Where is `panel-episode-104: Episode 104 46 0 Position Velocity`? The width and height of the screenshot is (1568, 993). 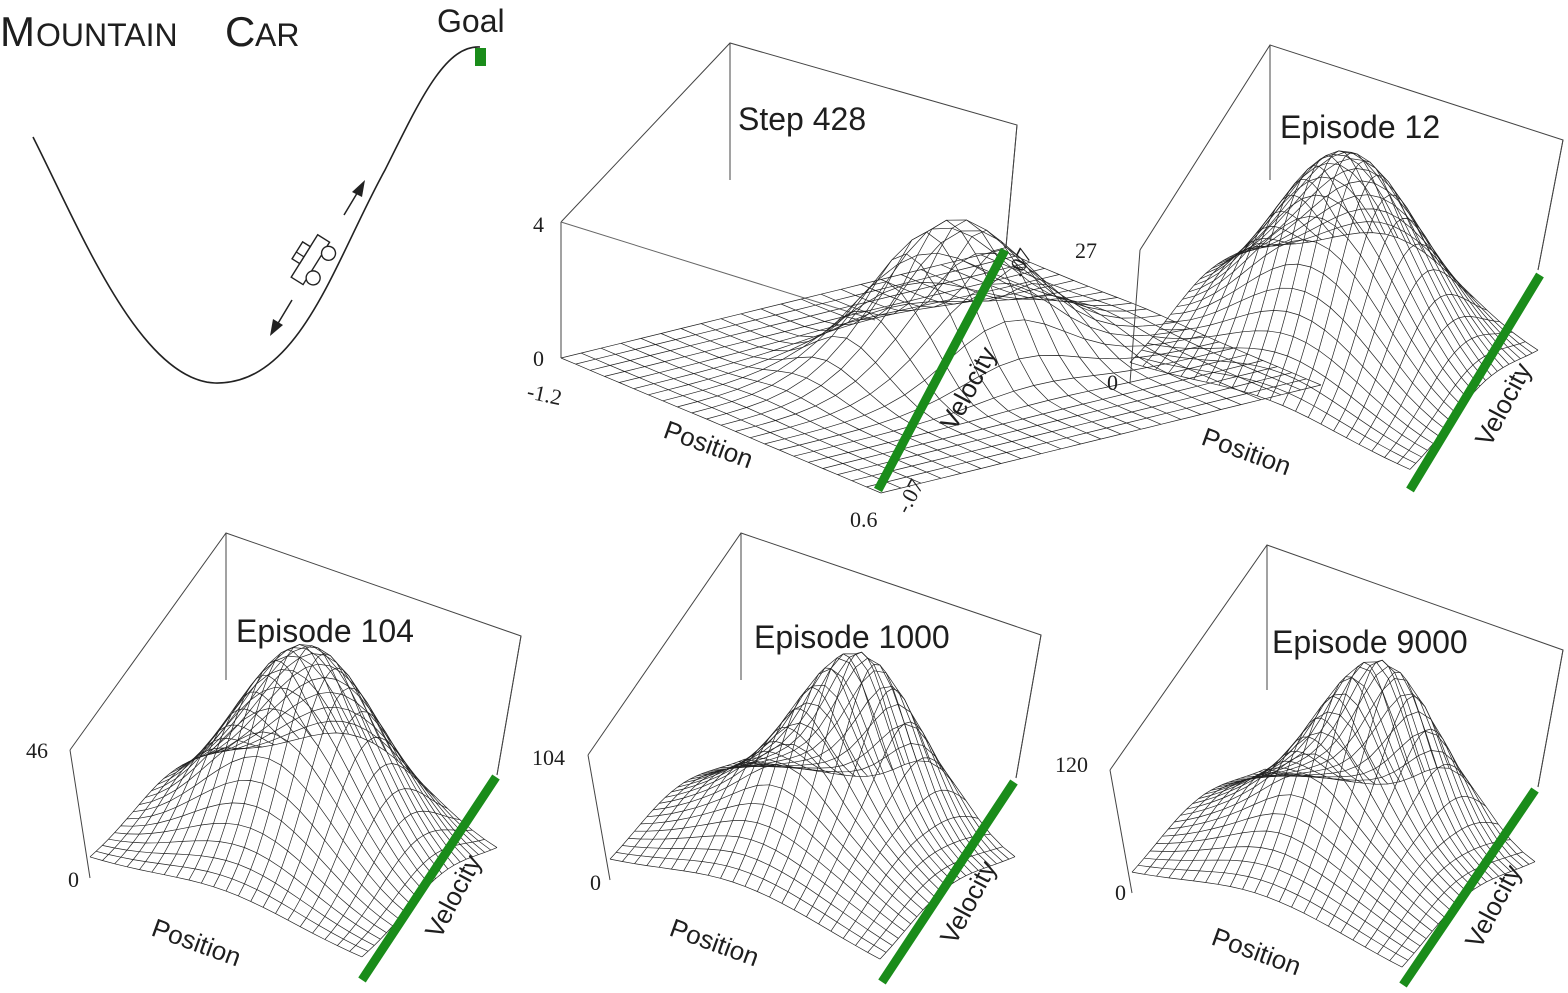 panel-episode-104: Episode 104 46 0 Position Velocity is located at coordinates (274, 757).